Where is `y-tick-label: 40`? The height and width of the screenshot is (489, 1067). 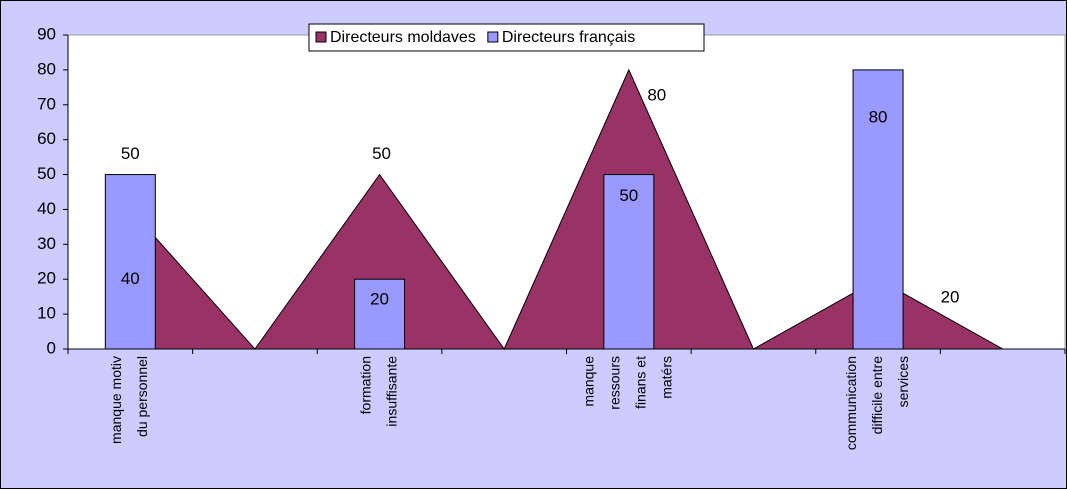 y-tick-label: 40 is located at coordinates (46, 208).